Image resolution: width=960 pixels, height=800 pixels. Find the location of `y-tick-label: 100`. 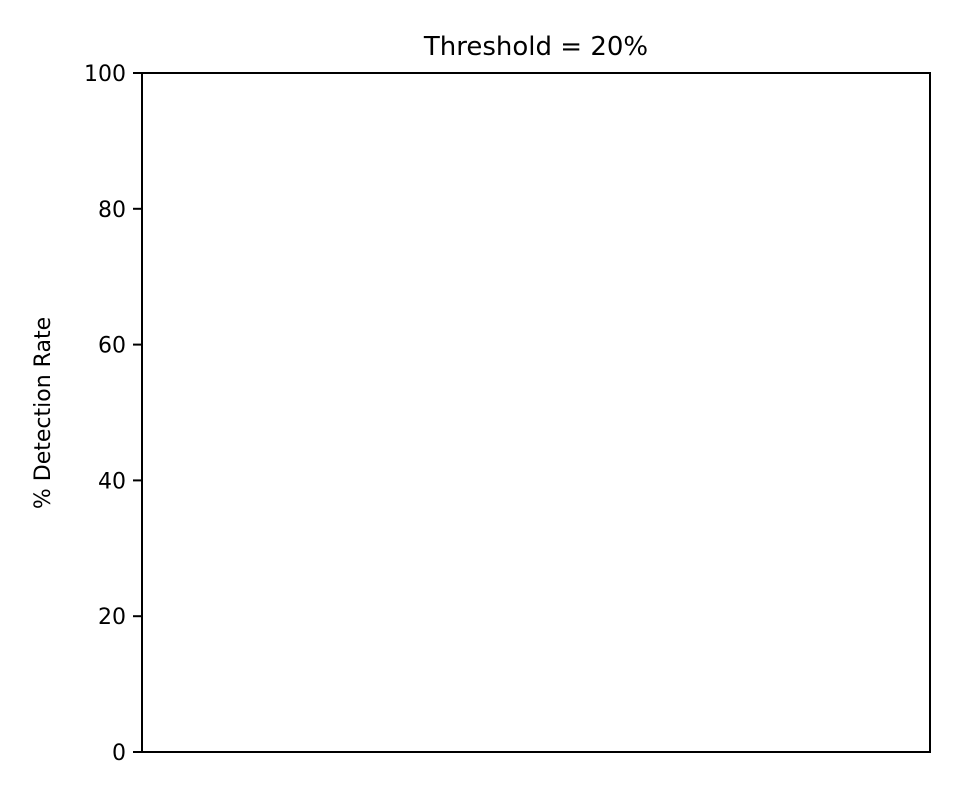

y-tick-label: 100 is located at coordinates (105, 74).